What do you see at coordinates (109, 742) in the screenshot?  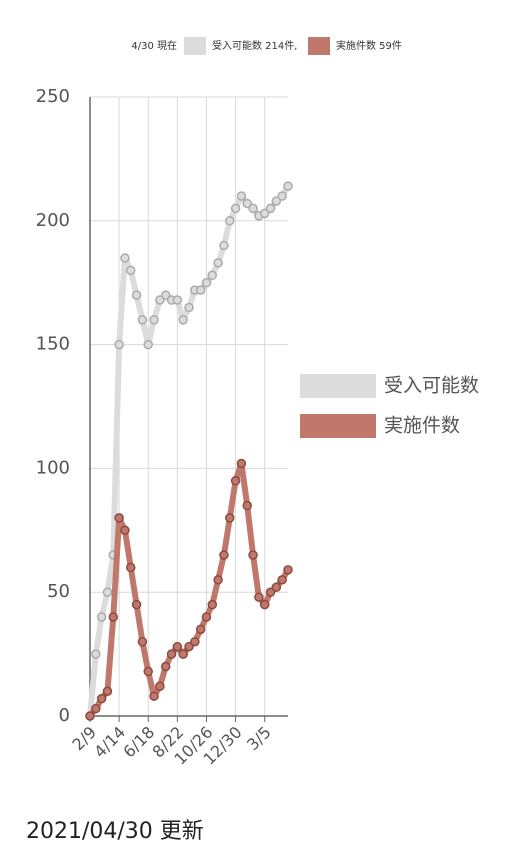 I see `x-tick-label: 4/14` at bounding box center [109, 742].